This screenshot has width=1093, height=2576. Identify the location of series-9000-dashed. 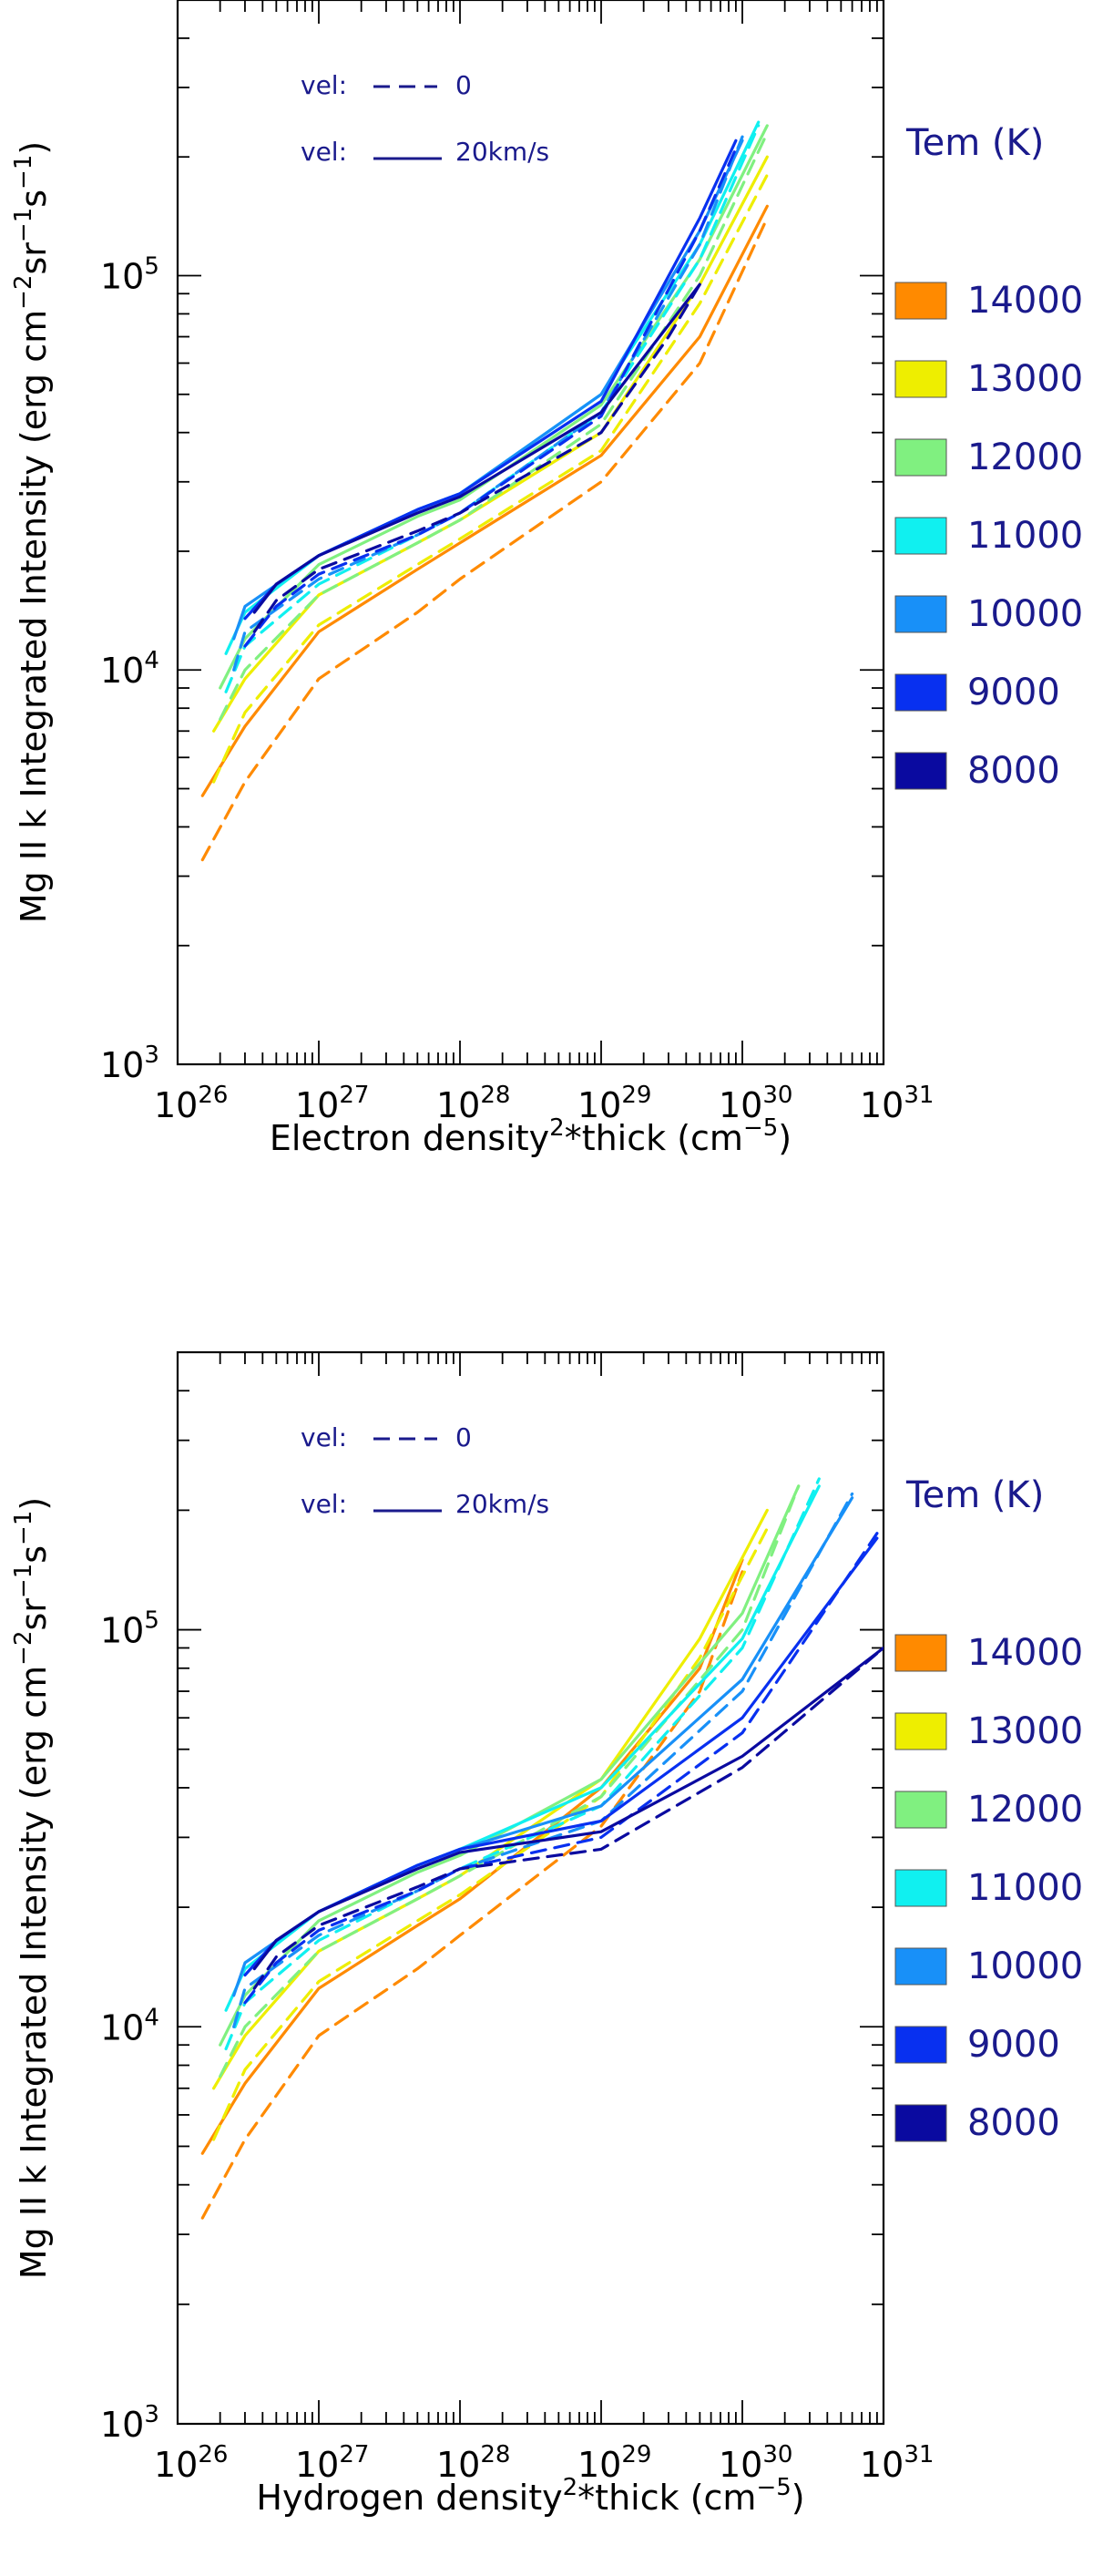
(561, 1769).